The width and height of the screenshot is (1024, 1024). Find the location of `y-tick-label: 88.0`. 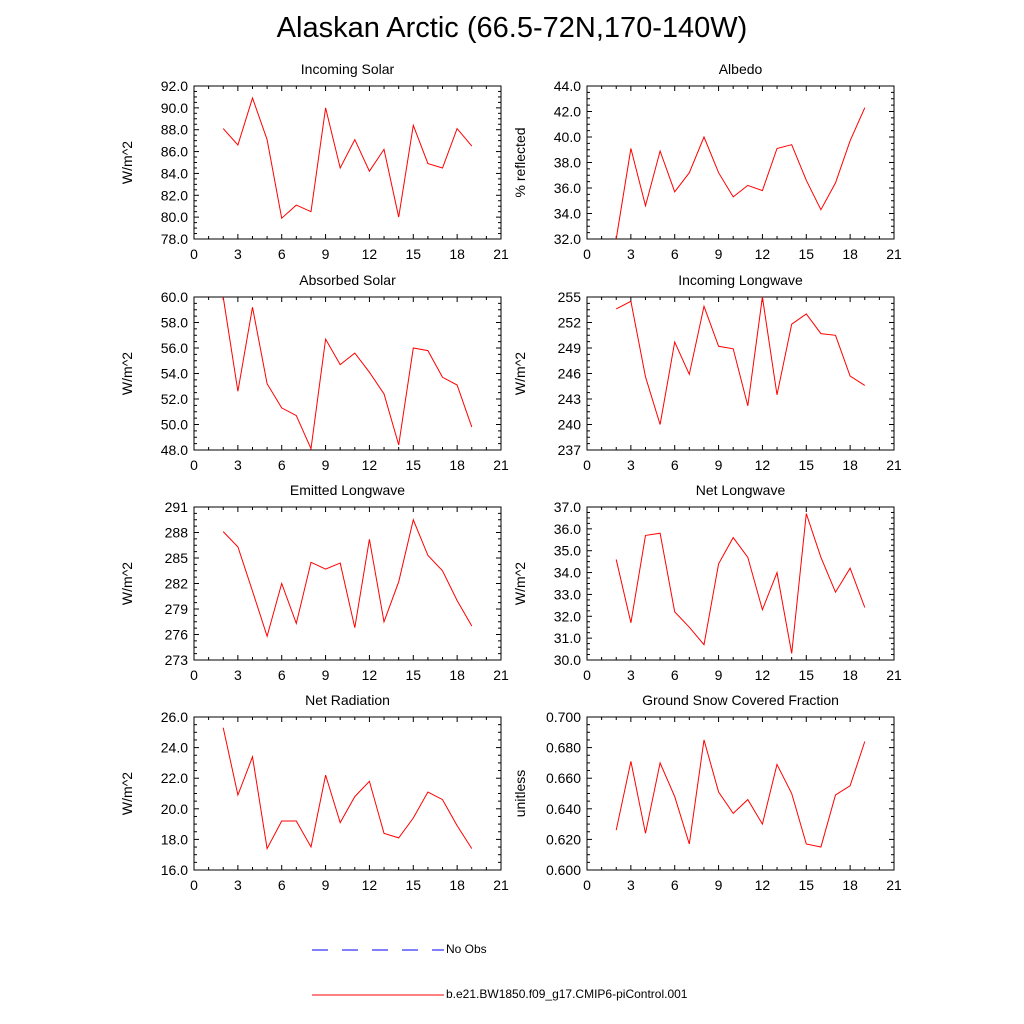

y-tick-label: 88.0 is located at coordinates (174, 130).